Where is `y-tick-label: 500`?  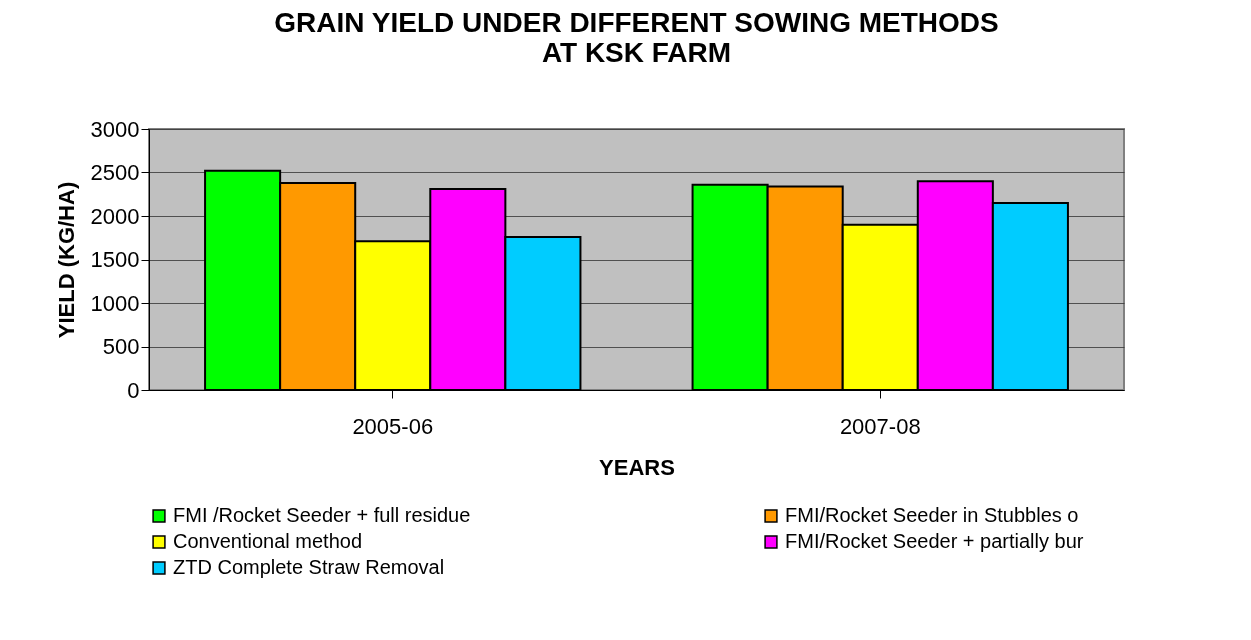 y-tick-label: 500 is located at coordinates (121, 346).